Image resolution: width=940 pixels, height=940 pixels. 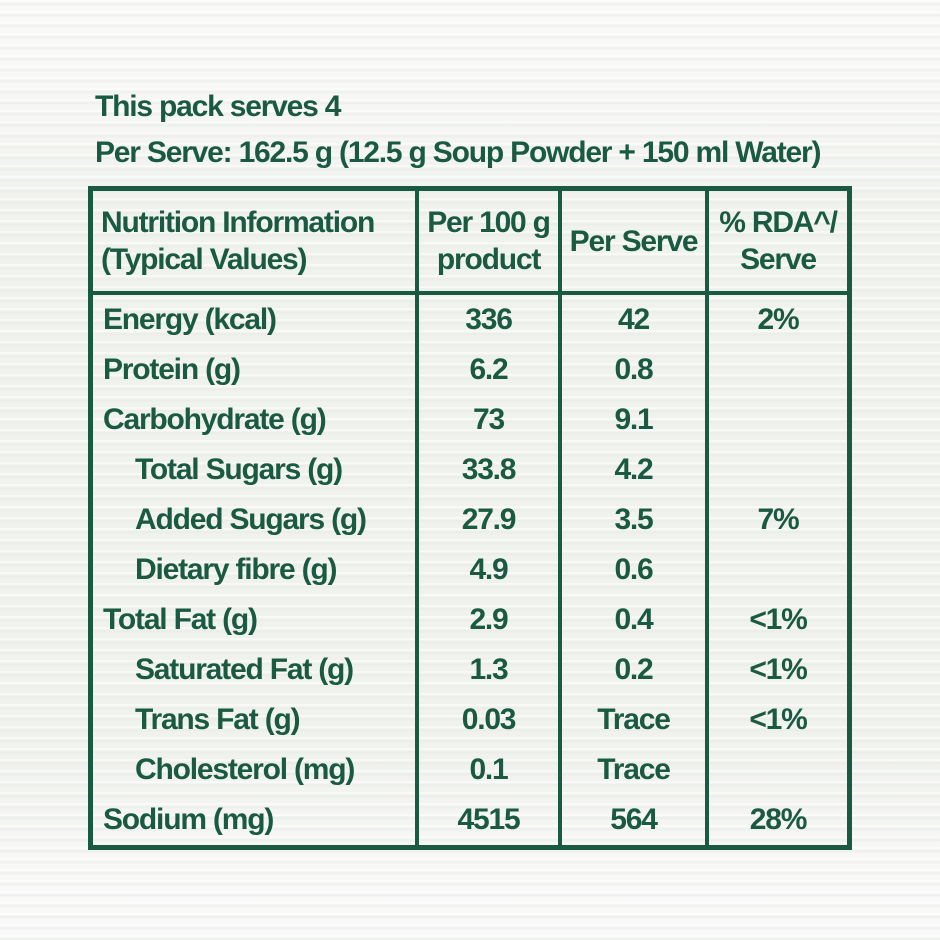 What do you see at coordinates (490, 470) in the screenshot?
I see `value-per-100g: 33.8` at bounding box center [490, 470].